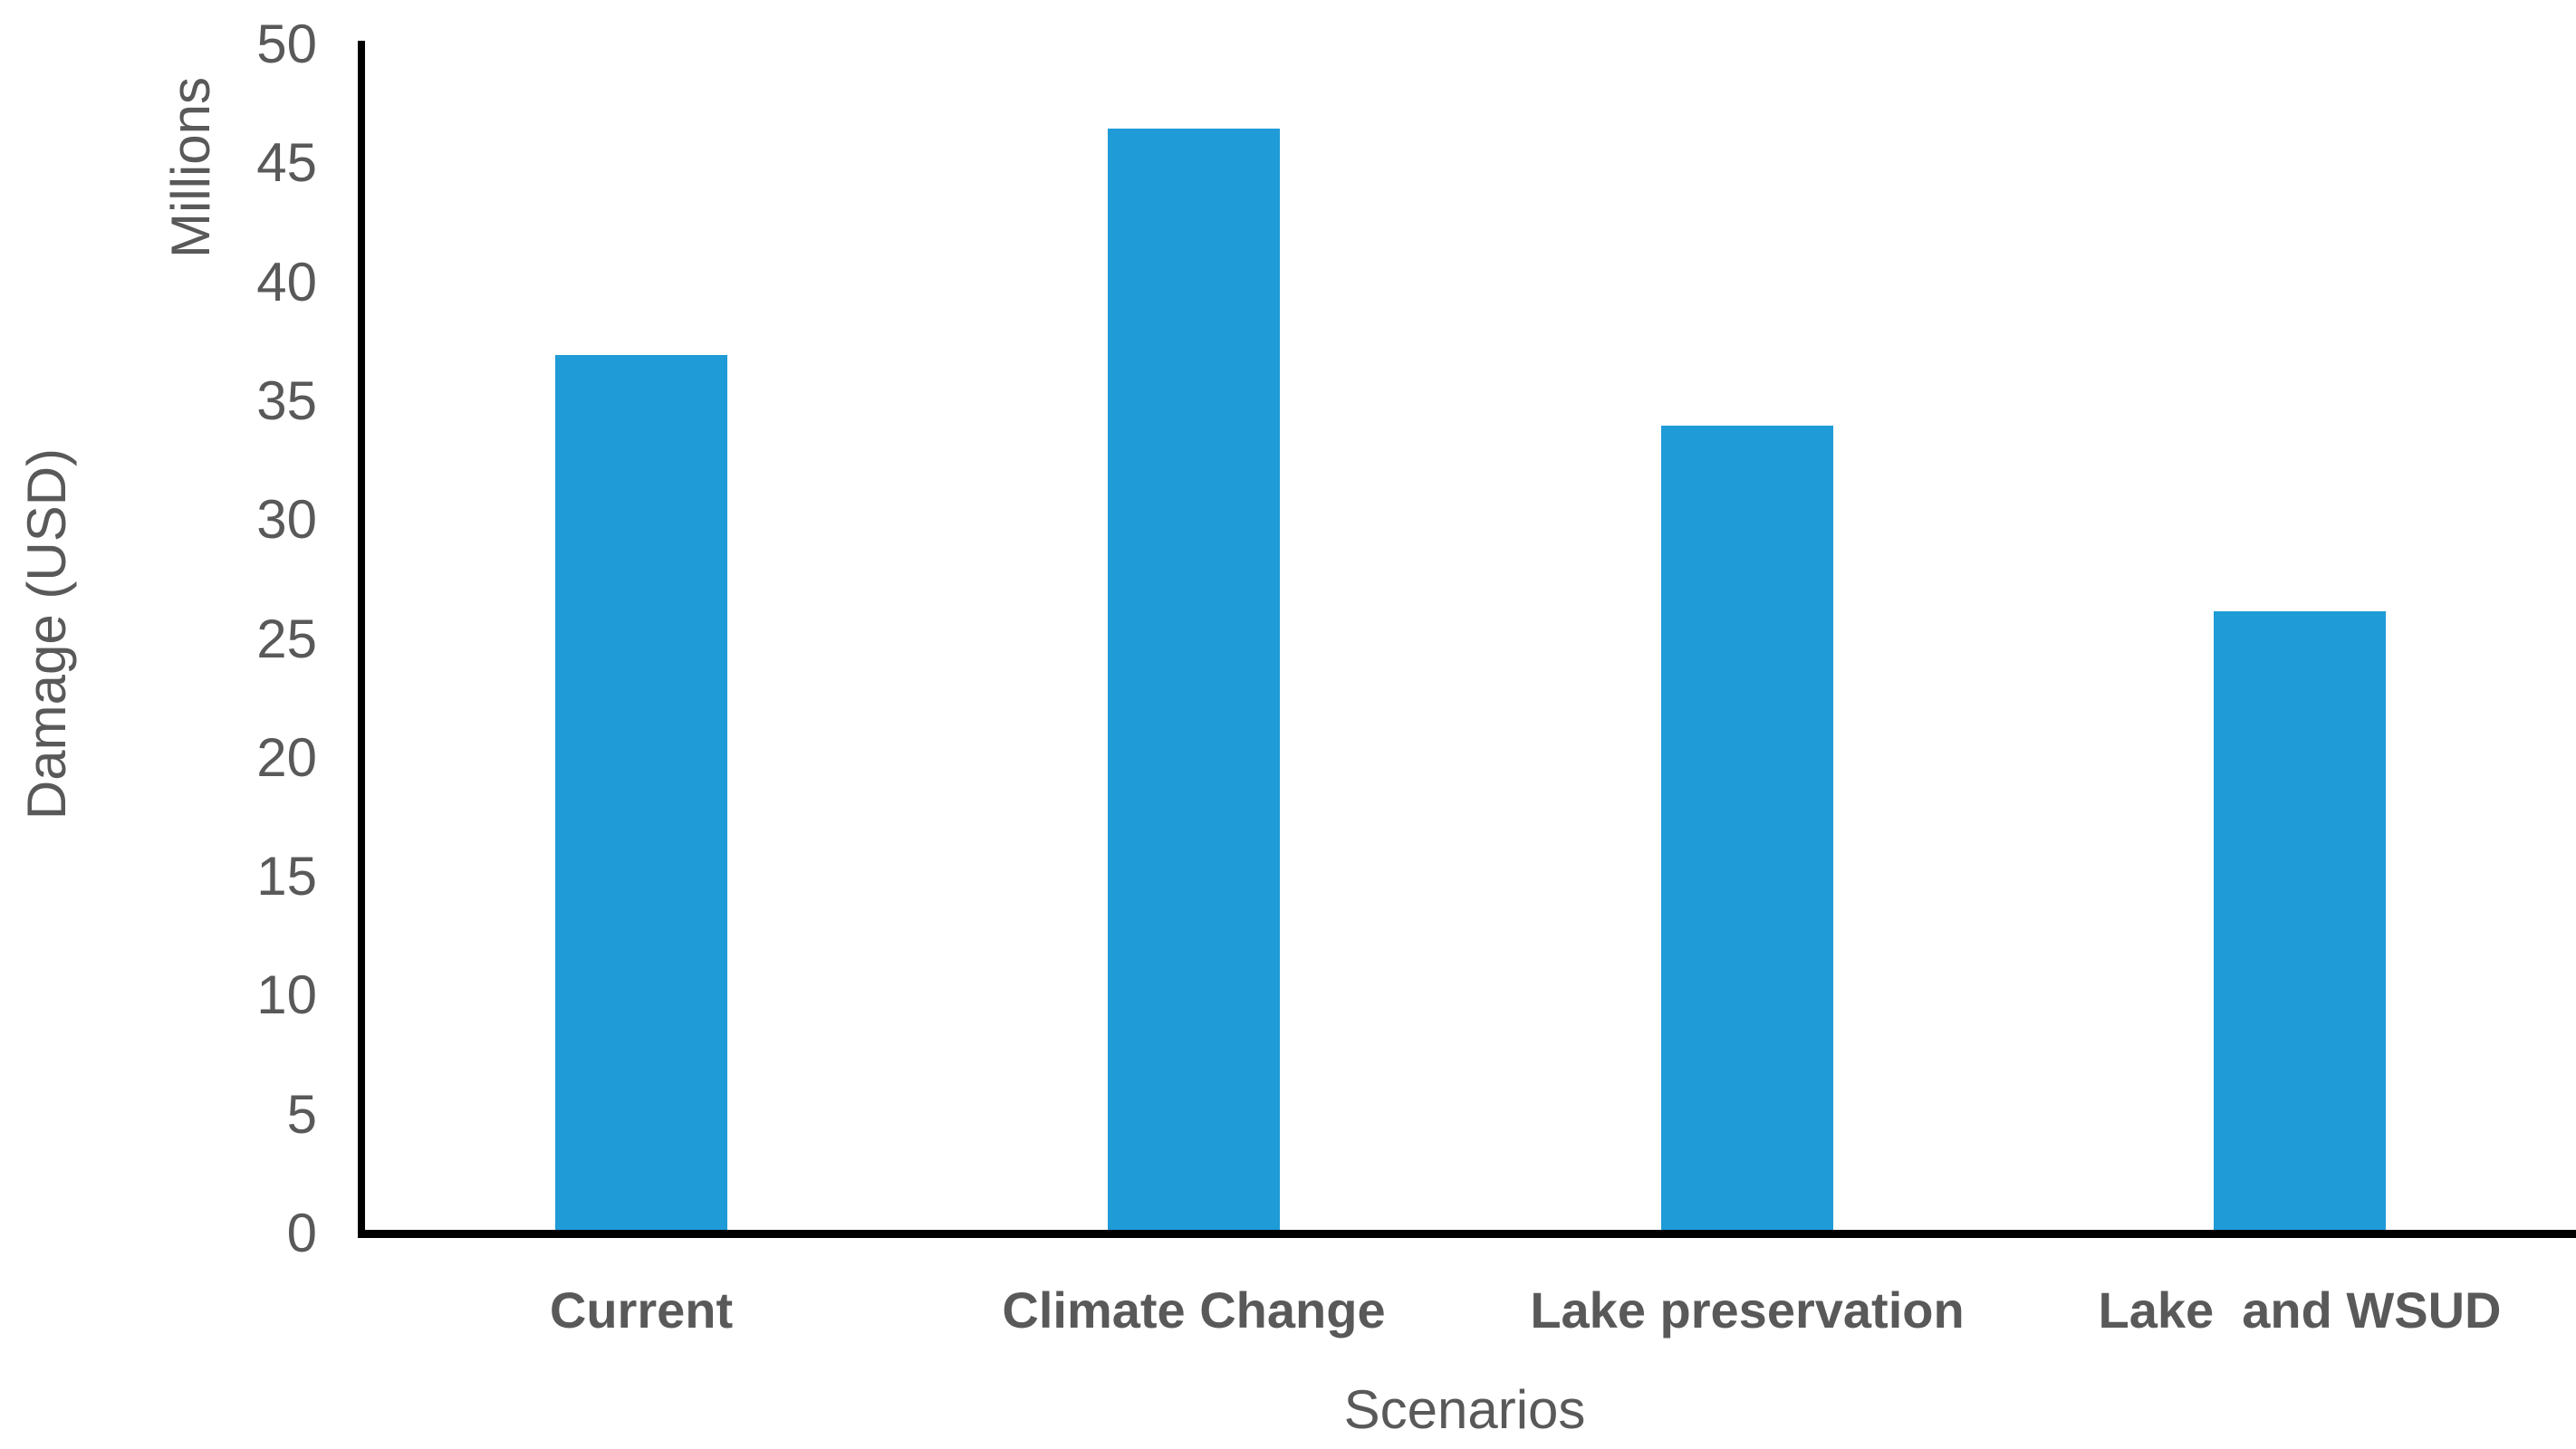 The image size is (2576, 1449). Describe the element at coordinates (1467, 1234) in the screenshot. I see `x-axis-line` at that location.